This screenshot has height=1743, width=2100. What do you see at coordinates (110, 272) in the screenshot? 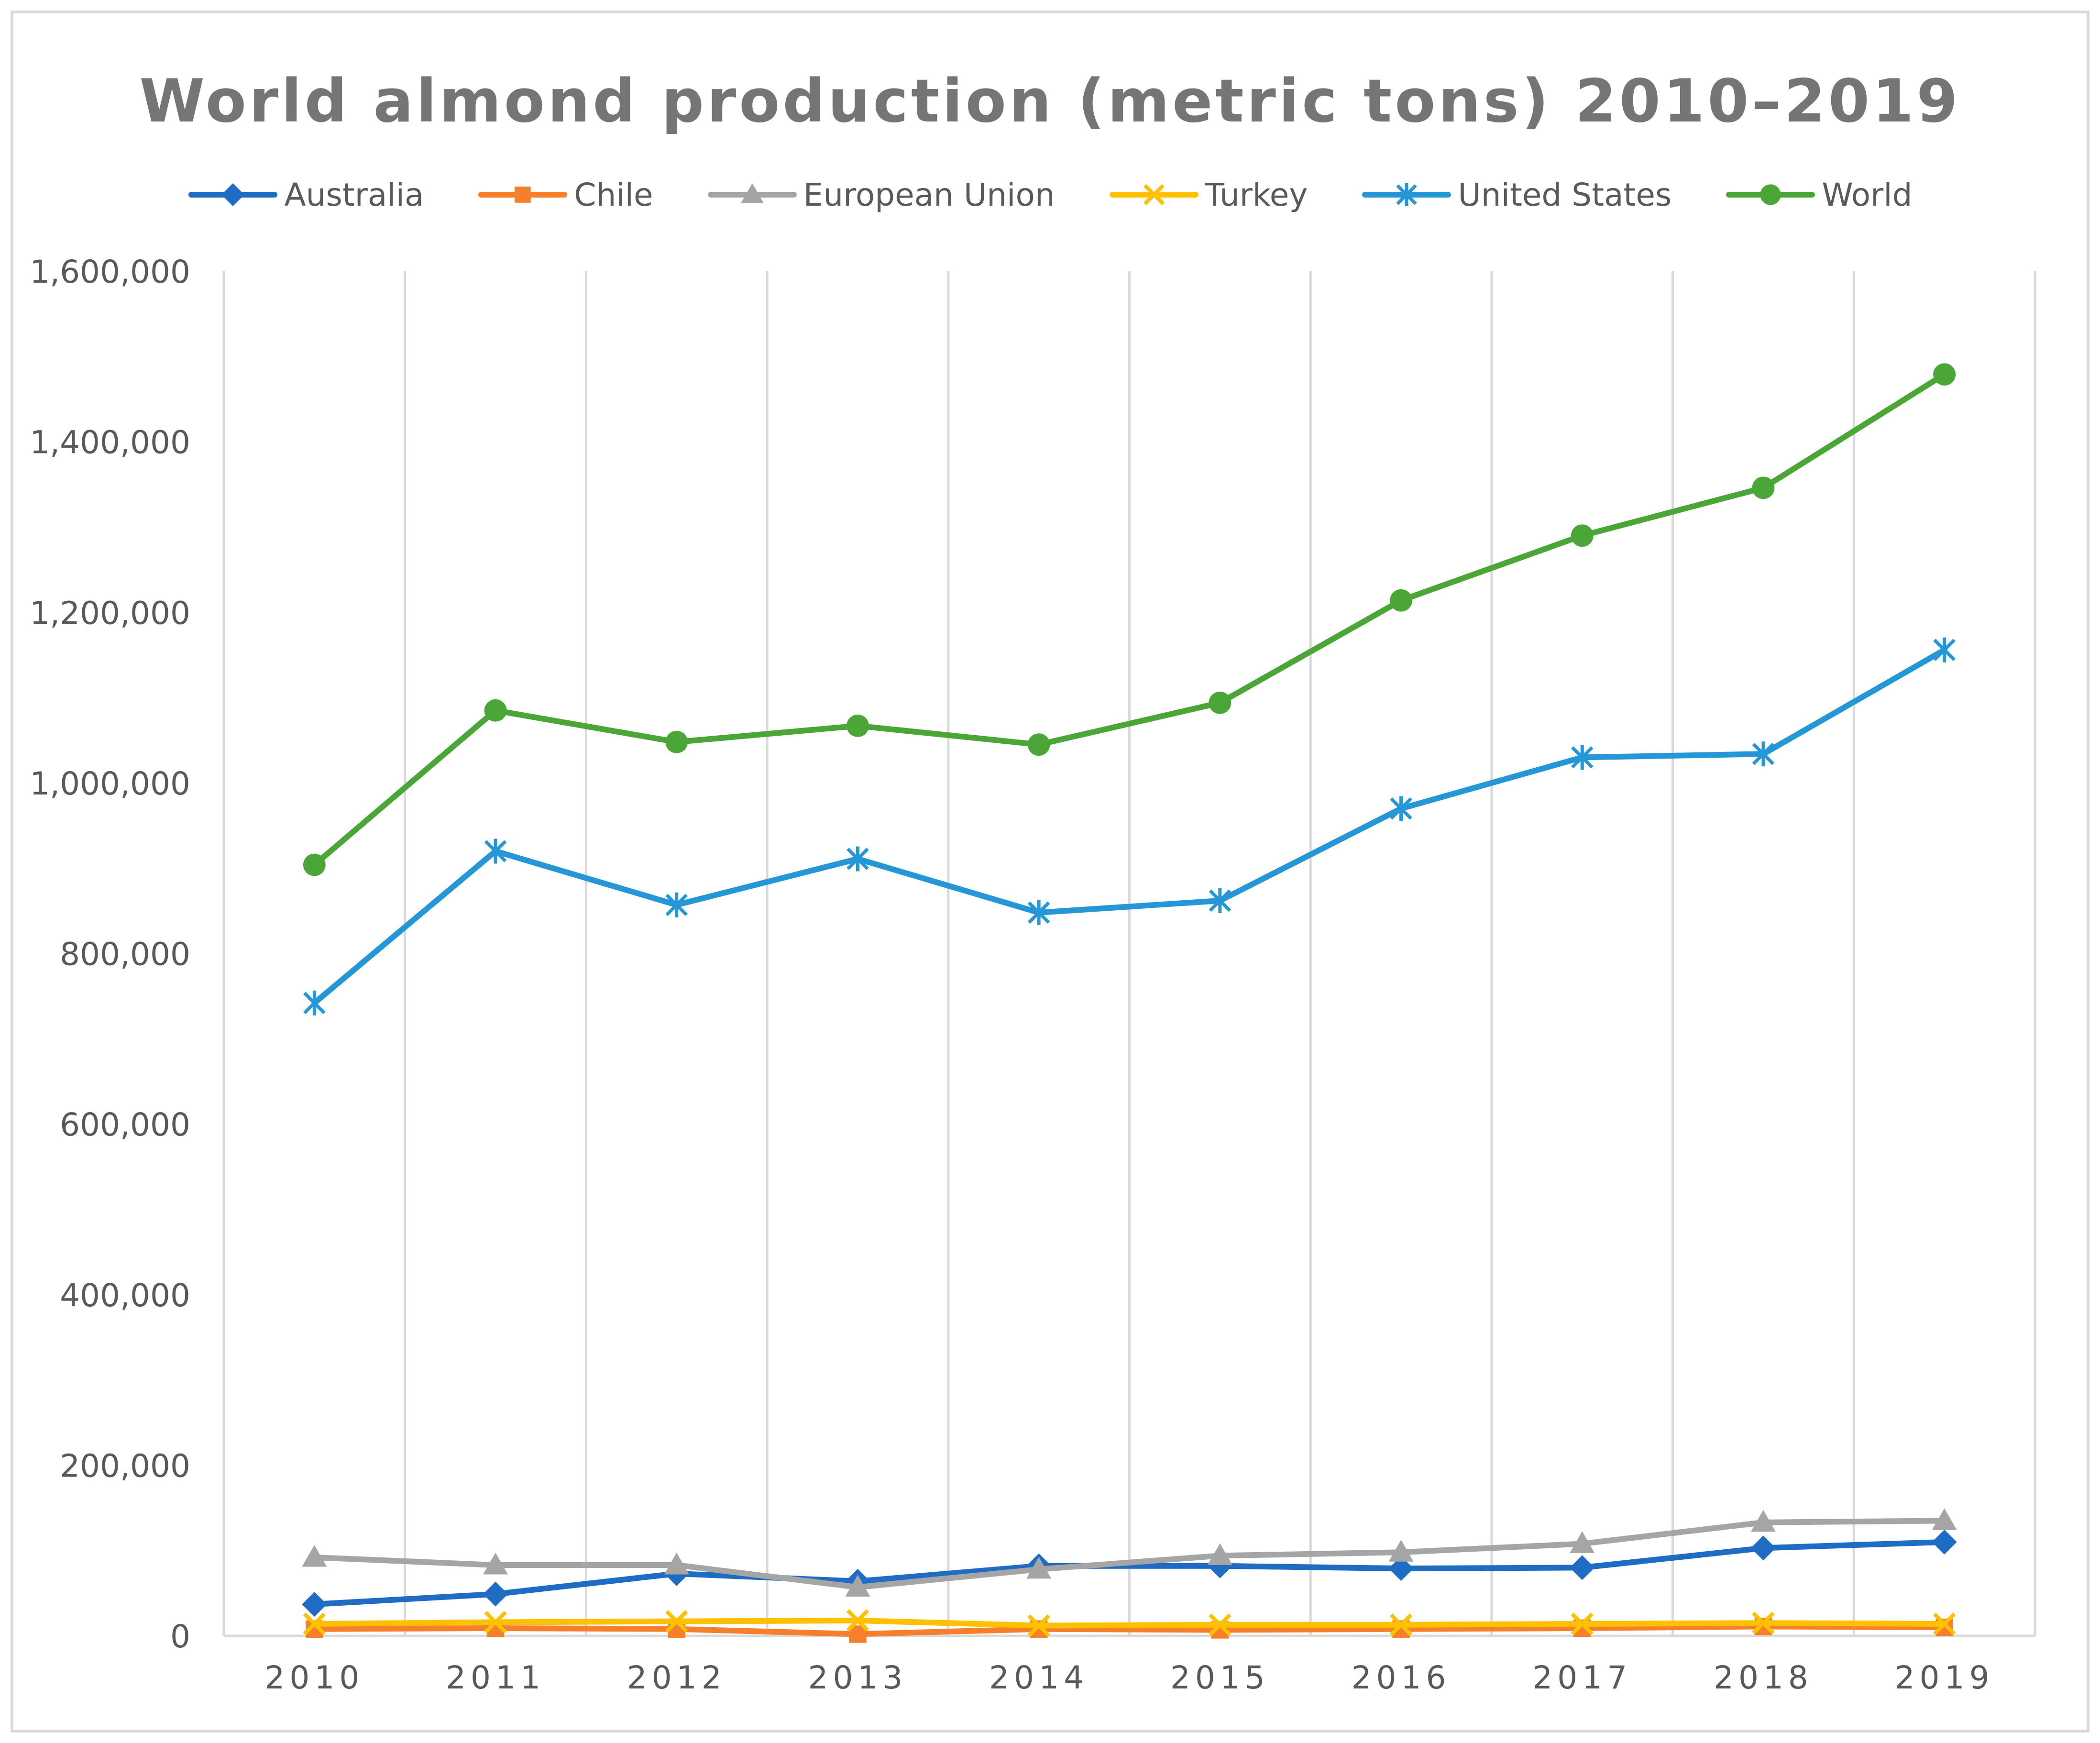
I see `y-tick-label: 1,600,000` at bounding box center [110, 272].